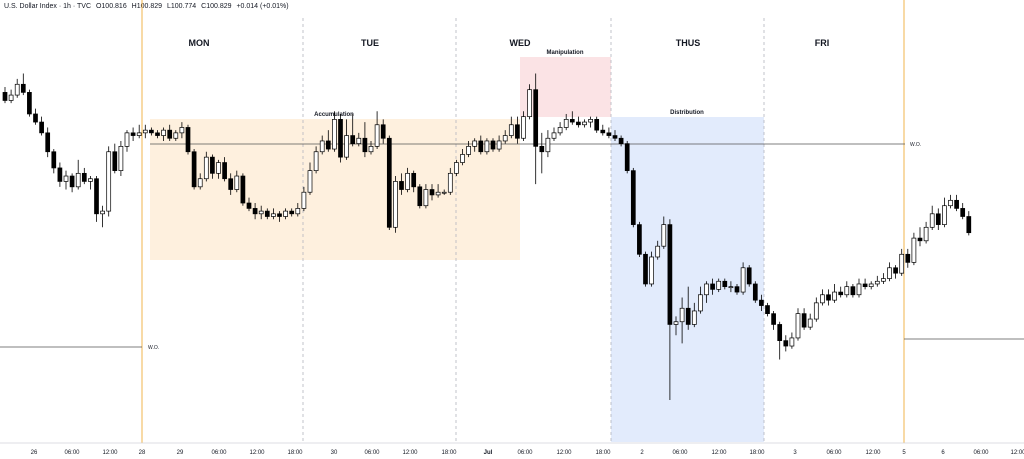  Describe the element at coordinates (142, 453) in the screenshot. I see `x-tick-label: 28` at that location.